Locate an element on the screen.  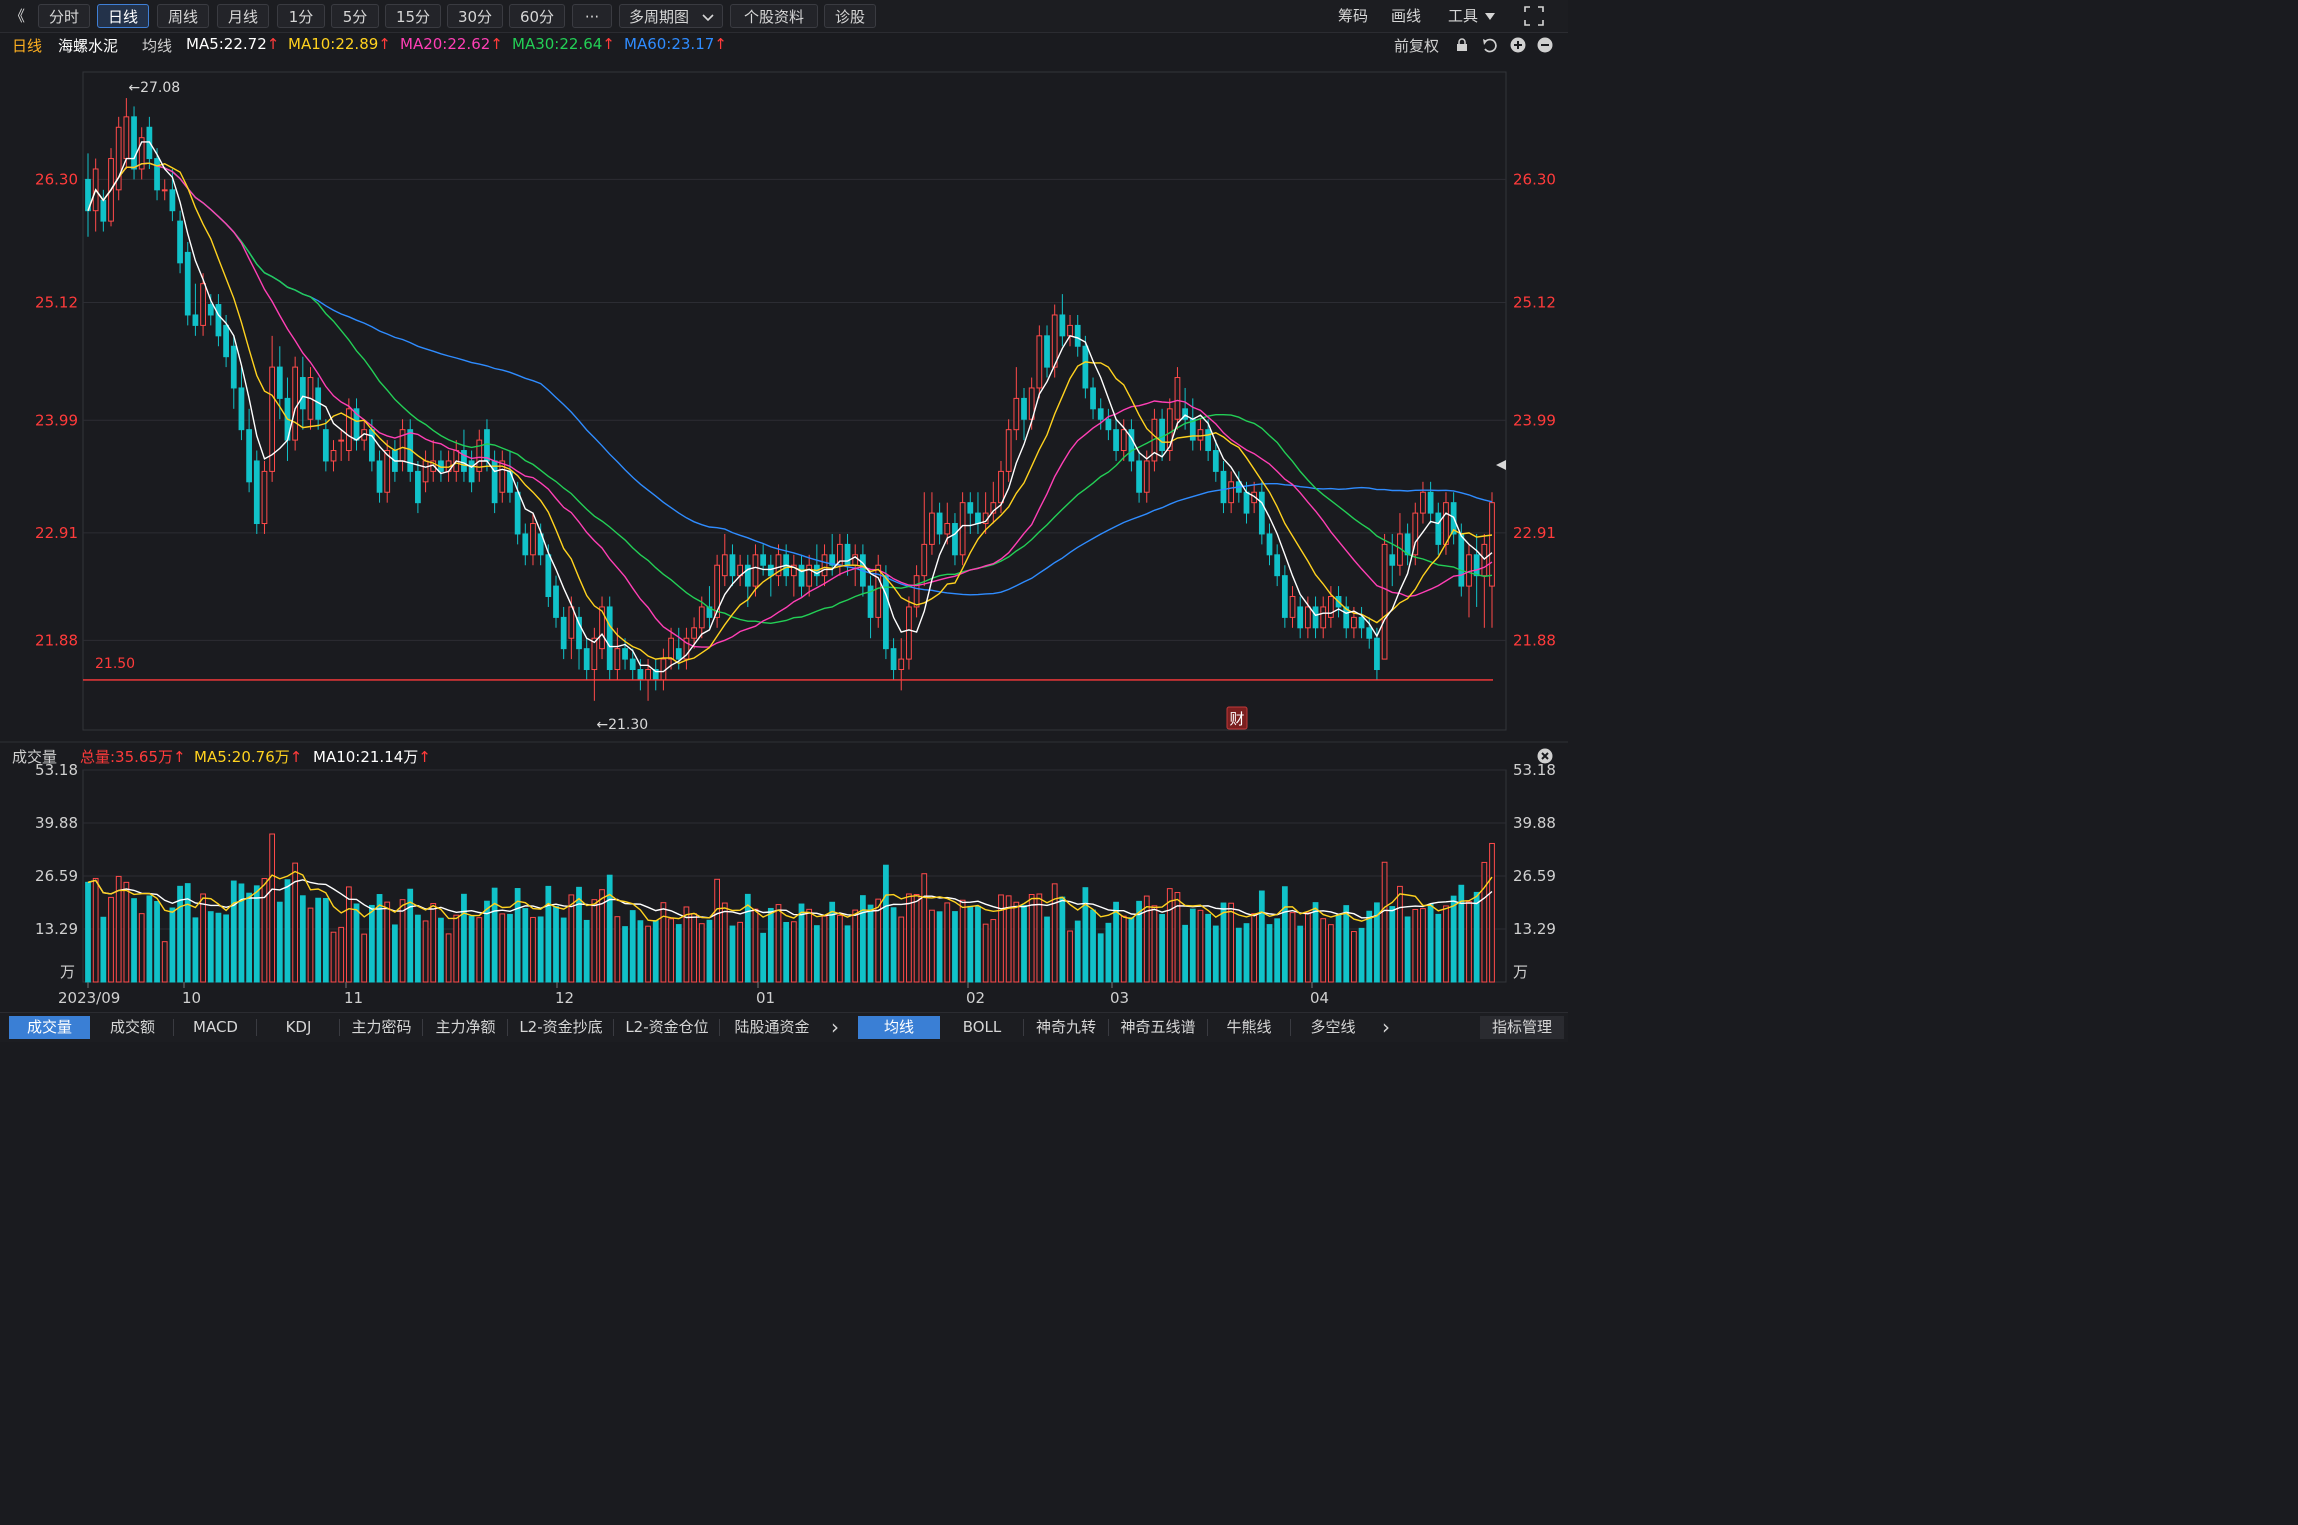
chips-button: 筹码 is located at coordinates (1353, 16).